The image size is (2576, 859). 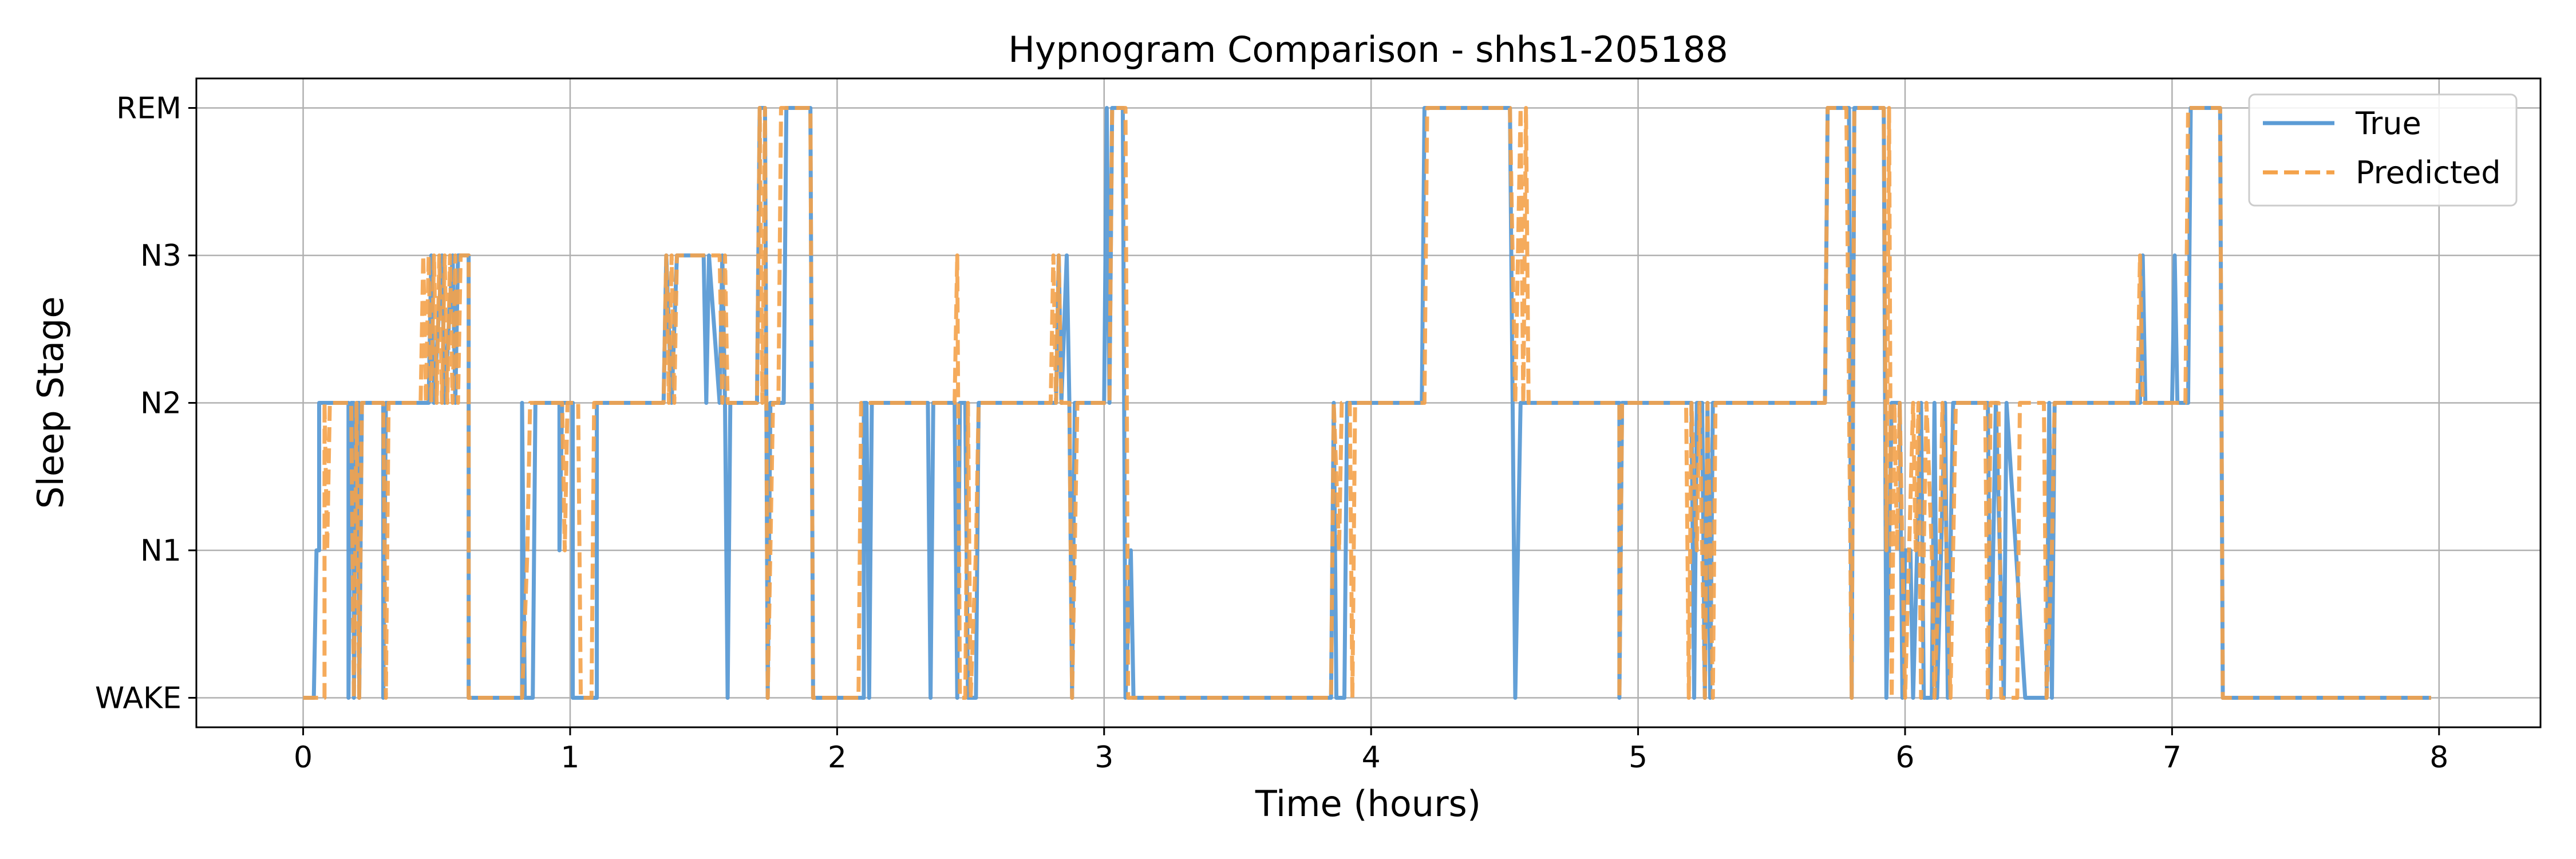 I want to click on x-tick-label: 3, so click(x=1104, y=757).